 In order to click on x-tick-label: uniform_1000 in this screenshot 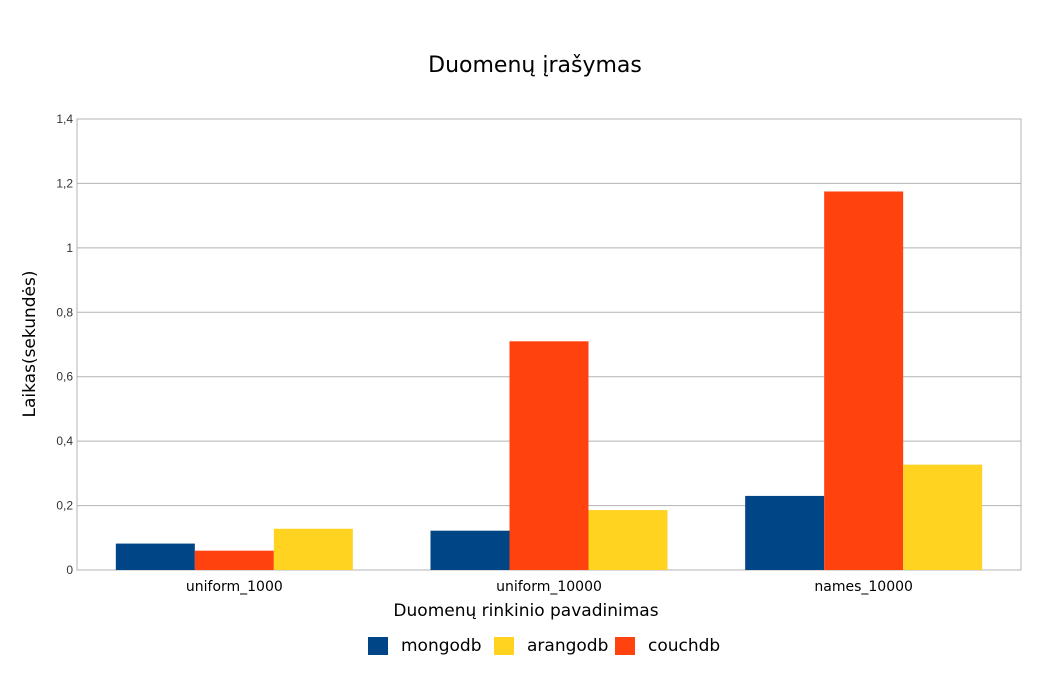, I will do `click(234, 587)`.